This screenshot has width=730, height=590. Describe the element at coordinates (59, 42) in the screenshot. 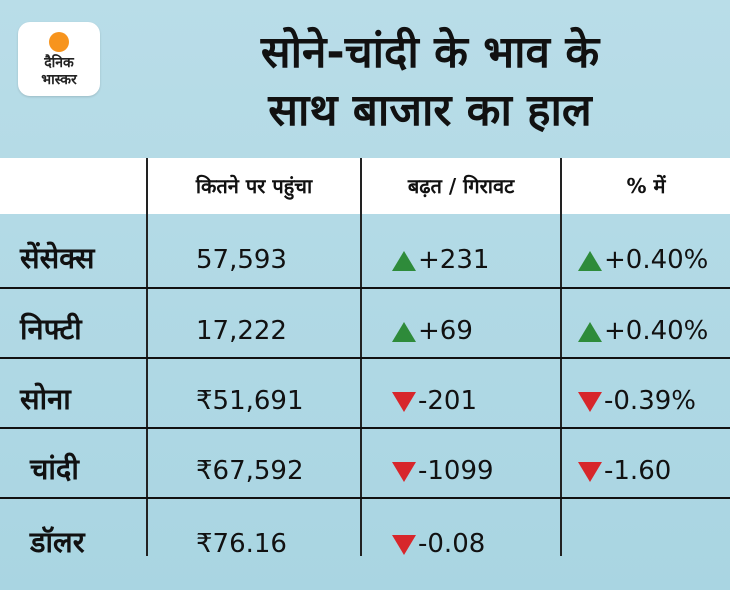

I see `sun-icon` at that location.